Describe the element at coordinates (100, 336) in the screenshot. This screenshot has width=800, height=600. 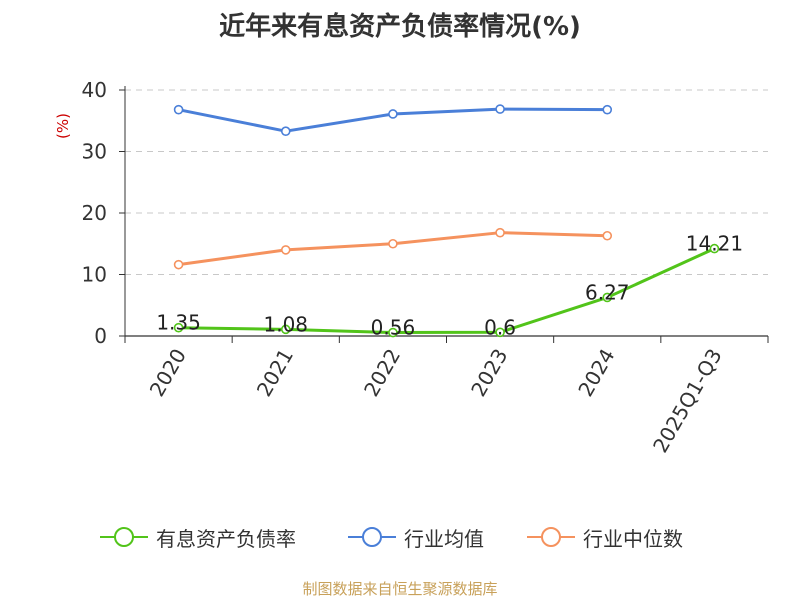
I see `y-tick-label: 0` at that location.